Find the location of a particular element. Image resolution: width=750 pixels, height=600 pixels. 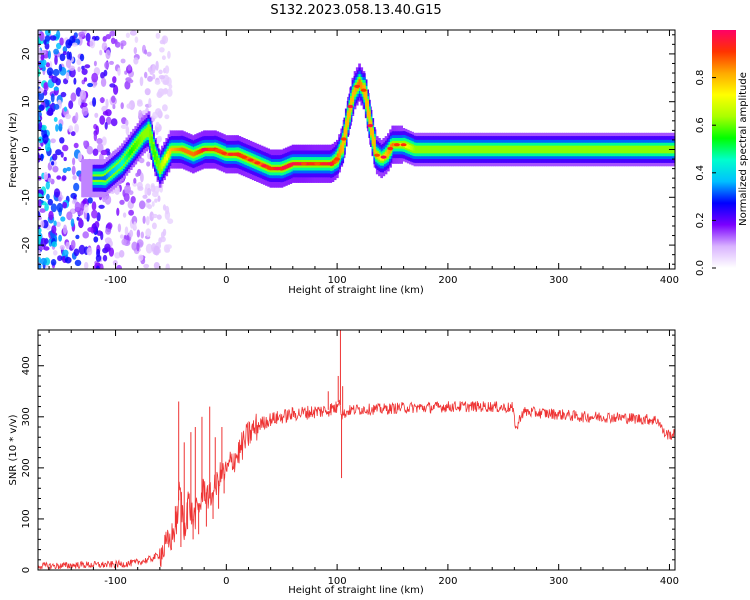

colorbar-label: Normalized spectral amplitude is located at coordinates (743, 149).